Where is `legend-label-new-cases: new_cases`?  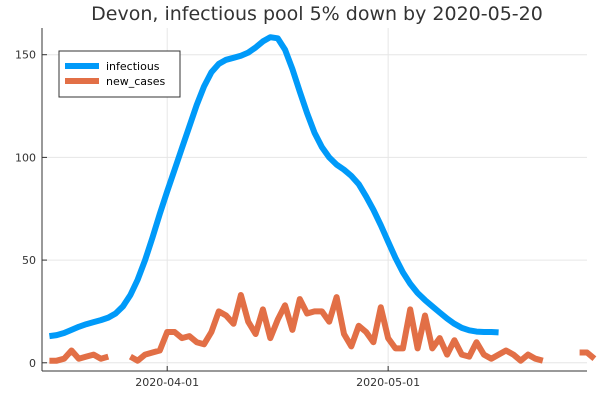
legend-label-new-cases: new_cases is located at coordinates (136, 81).